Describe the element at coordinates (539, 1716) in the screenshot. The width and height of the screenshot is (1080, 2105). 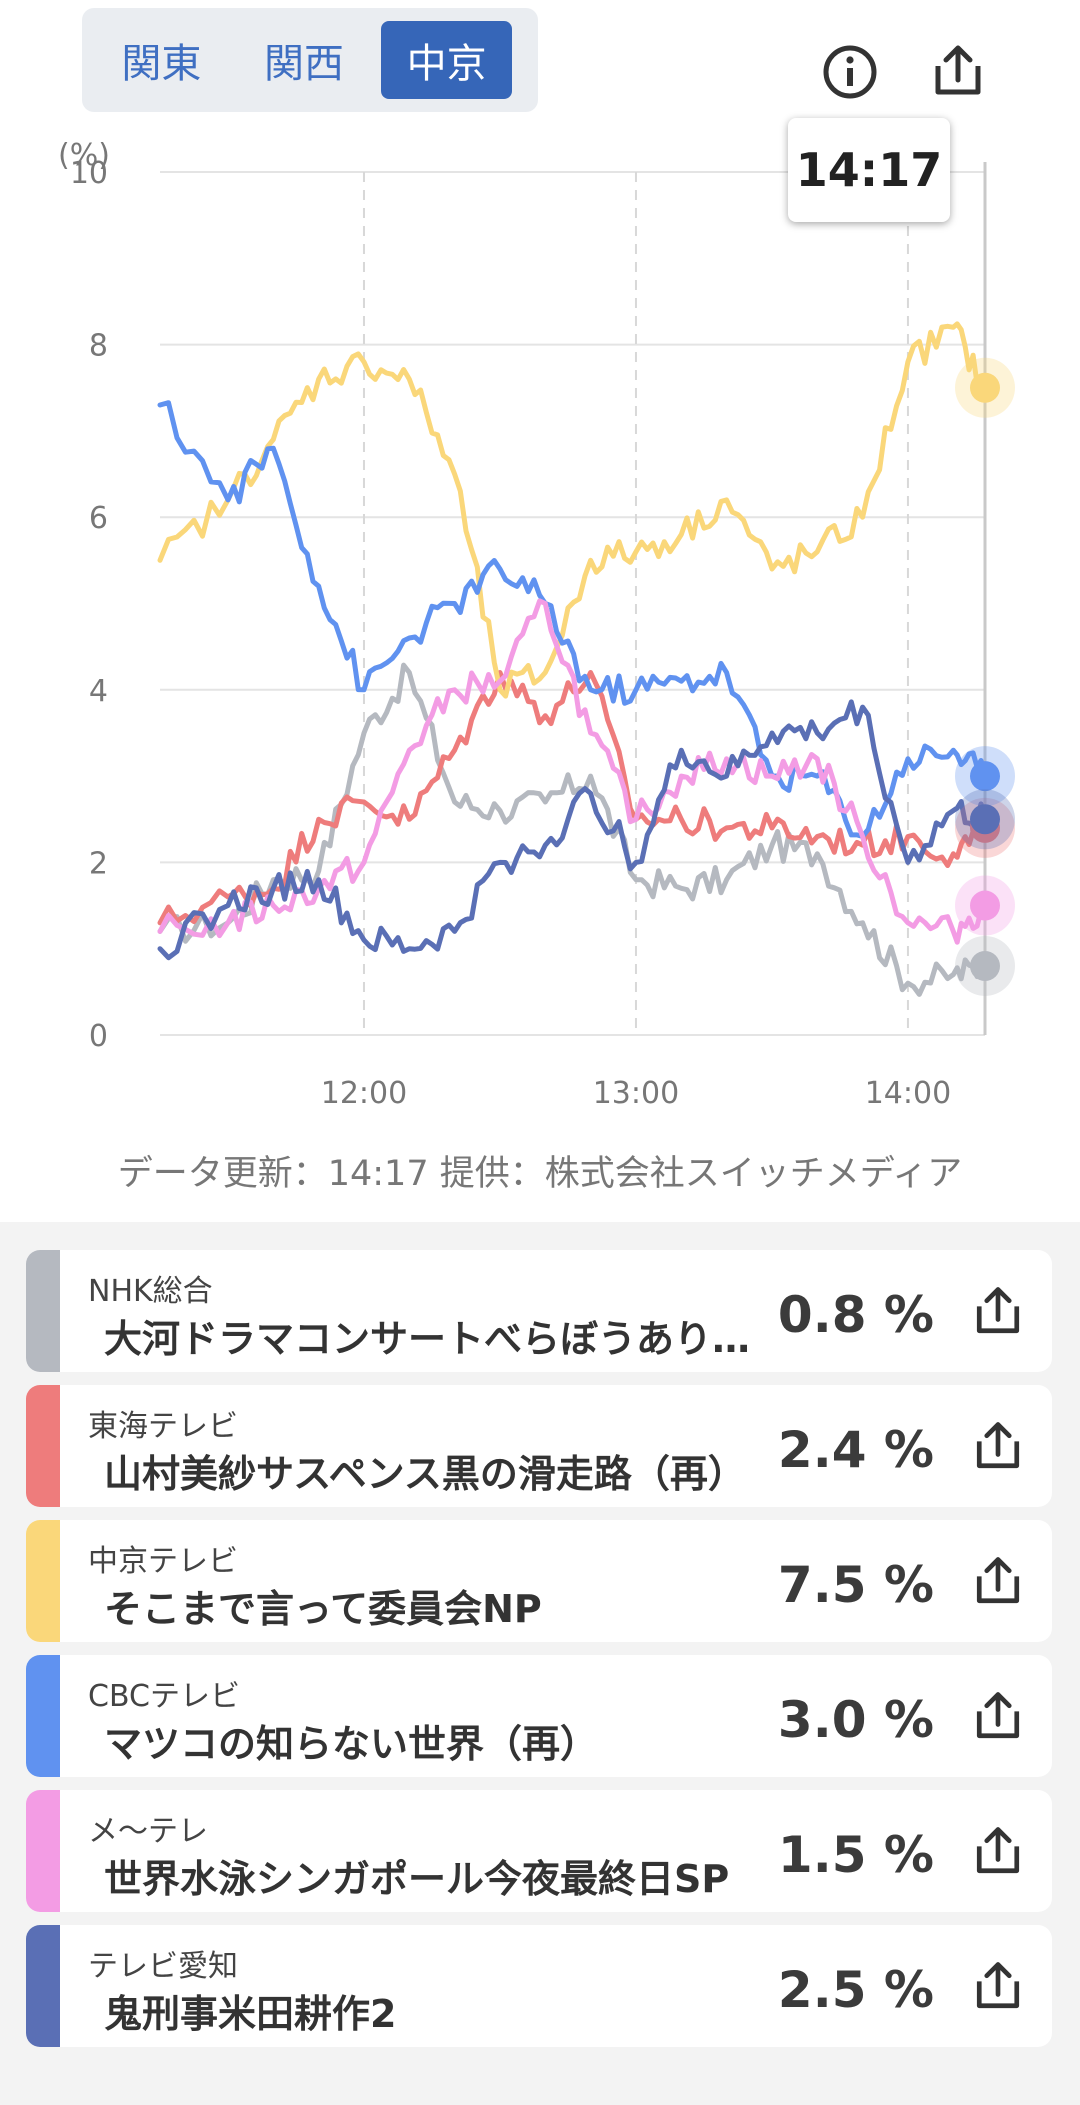
I see `program-item-cbc: CBCテレビ マツコの知らない世界（再） 3.0 %` at that location.